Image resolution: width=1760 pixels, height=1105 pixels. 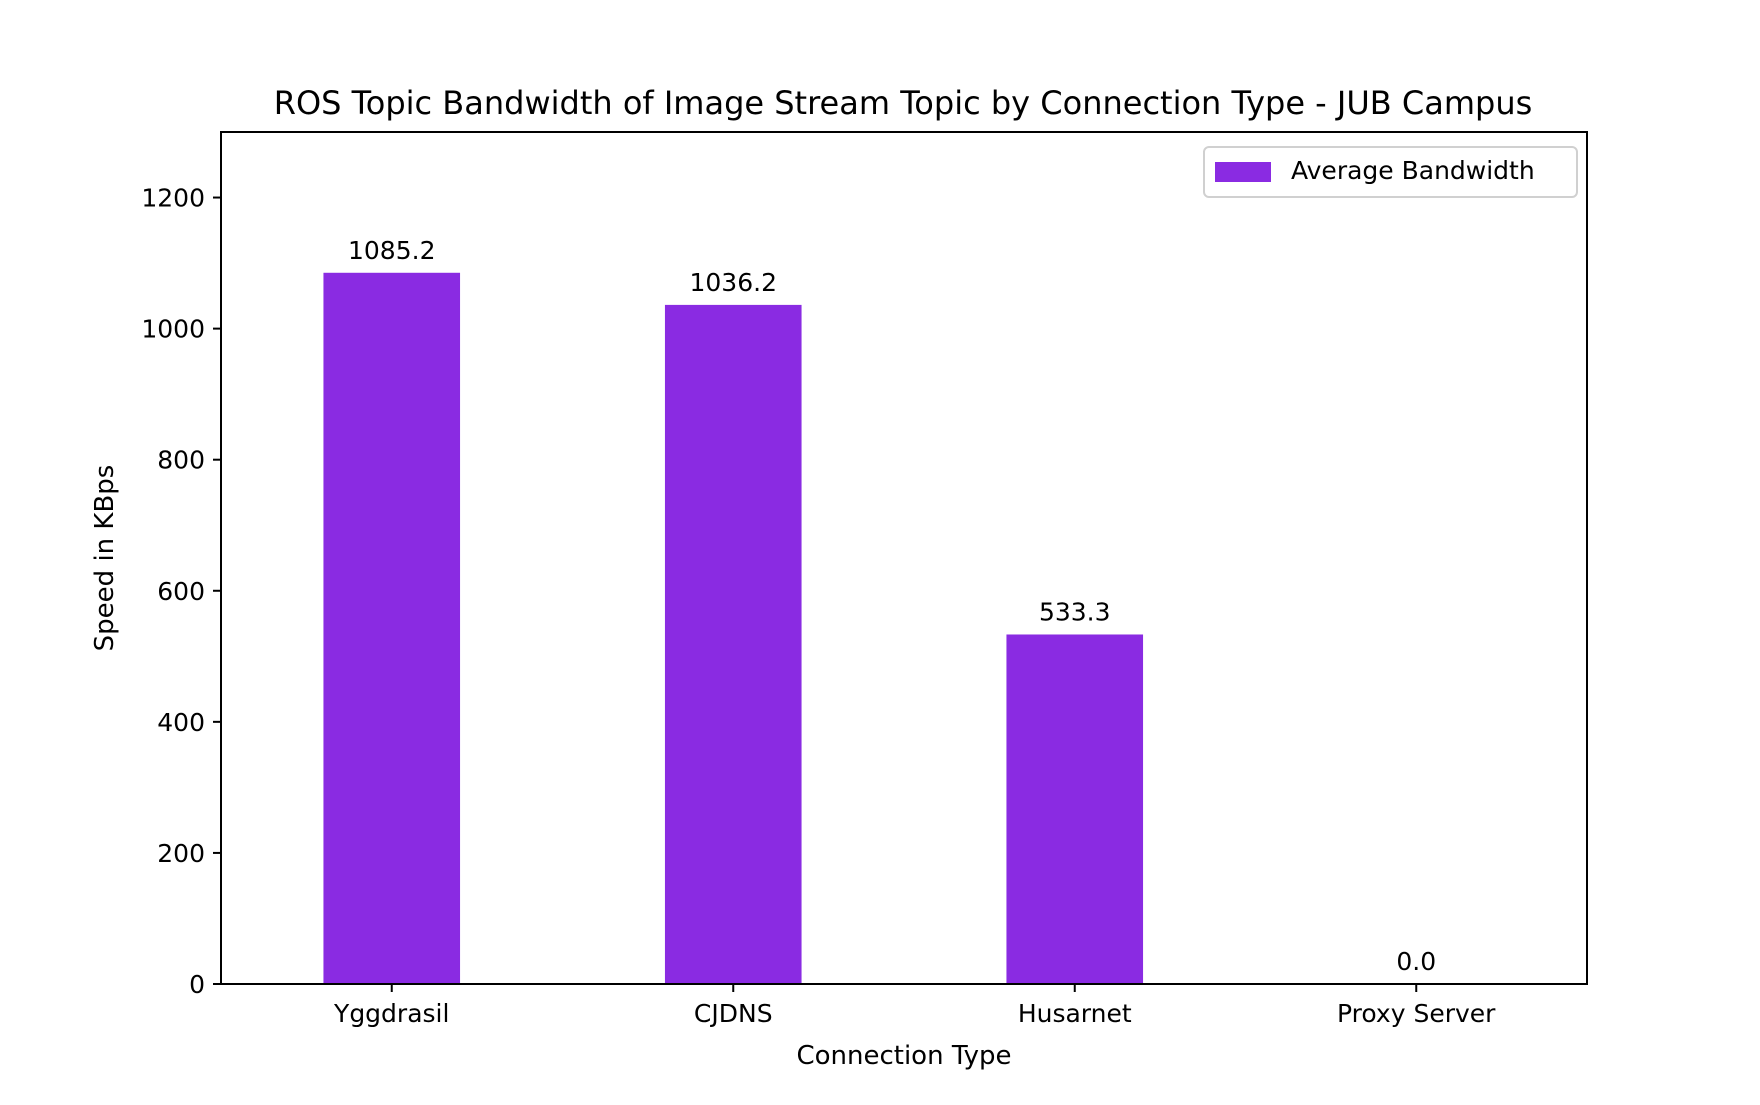 I want to click on legend-label: Average Bandwidth, so click(x=1413, y=170).